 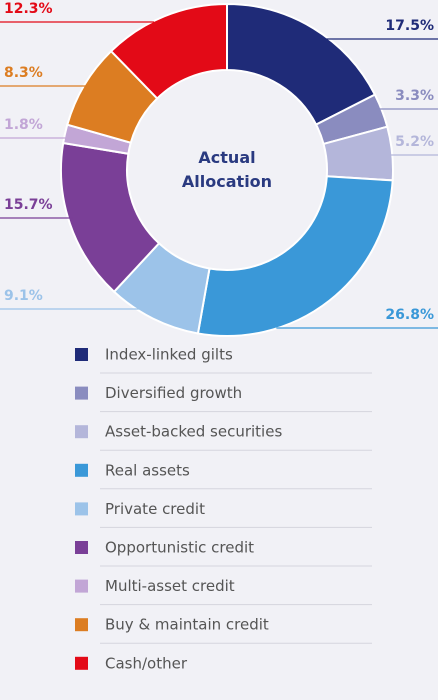 What do you see at coordinates (187, 625) in the screenshot?
I see `legend-label: Buy & maintain credit` at bounding box center [187, 625].